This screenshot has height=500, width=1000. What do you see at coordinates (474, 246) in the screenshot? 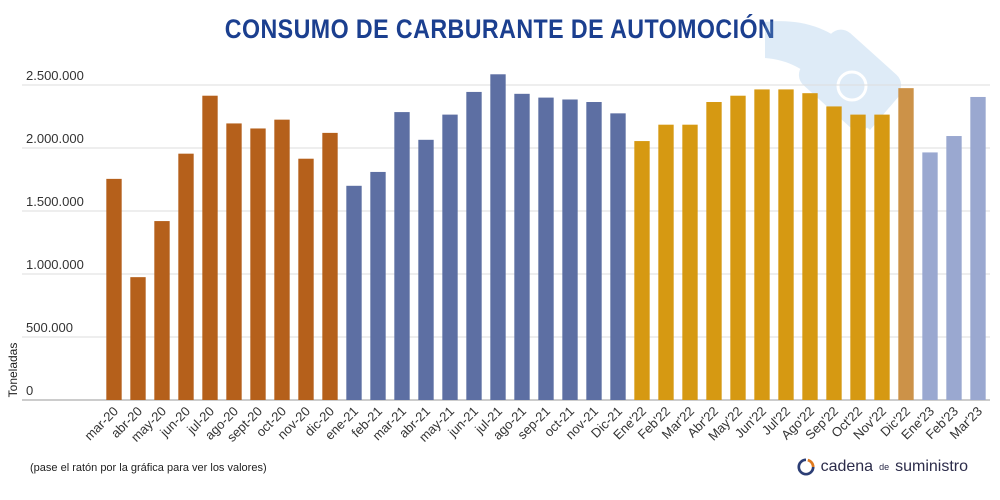
I see `bar-jun-21: jun-21: 2.445.000` at bounding box center [474, 246].